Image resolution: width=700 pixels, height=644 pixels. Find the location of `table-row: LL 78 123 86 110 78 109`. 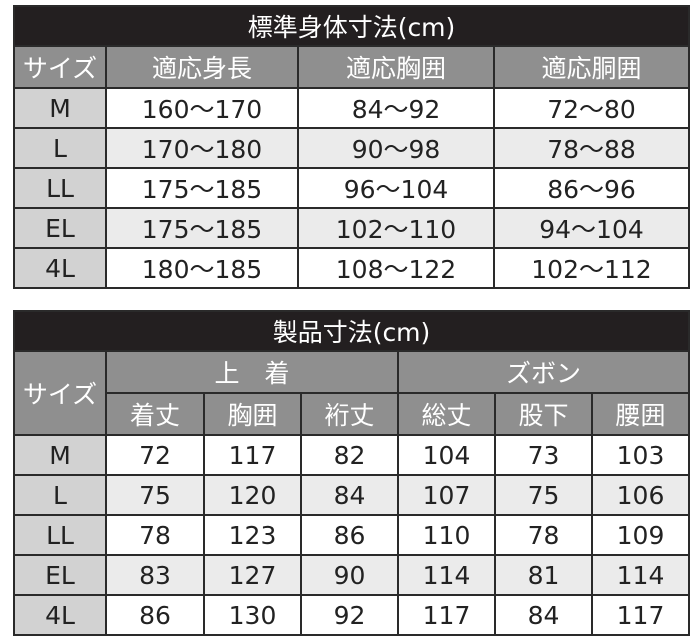

table-row: LL 78 123 86 110 78 109 is located at coordinates (351, 535).